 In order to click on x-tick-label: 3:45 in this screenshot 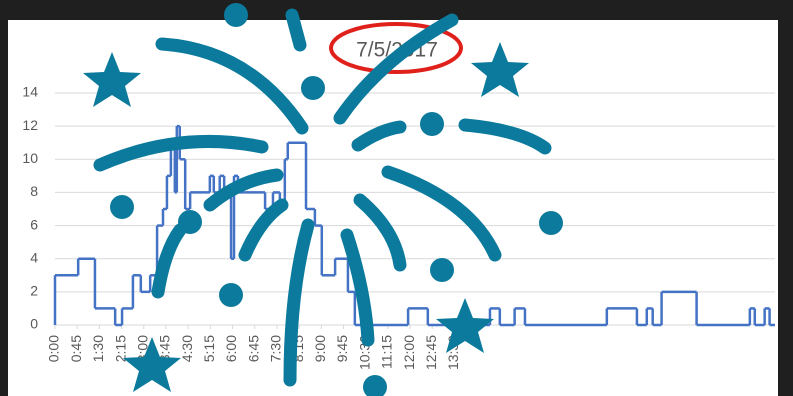, I will do `click(165, 348)`.